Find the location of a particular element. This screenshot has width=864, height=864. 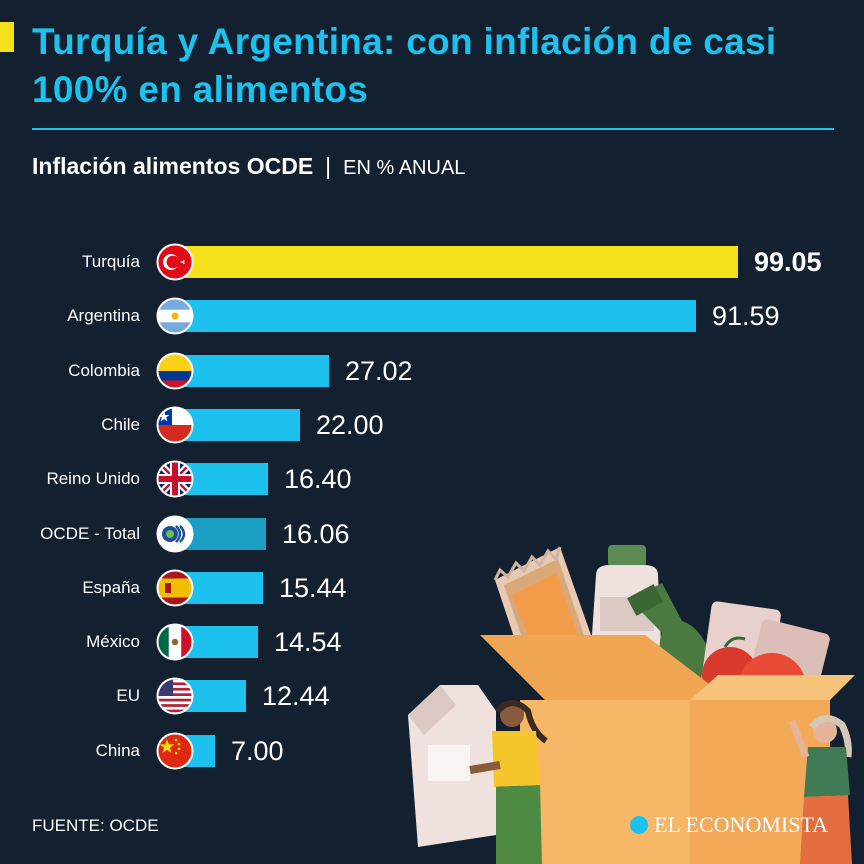

title-divider is located at coordinates (433, 129).